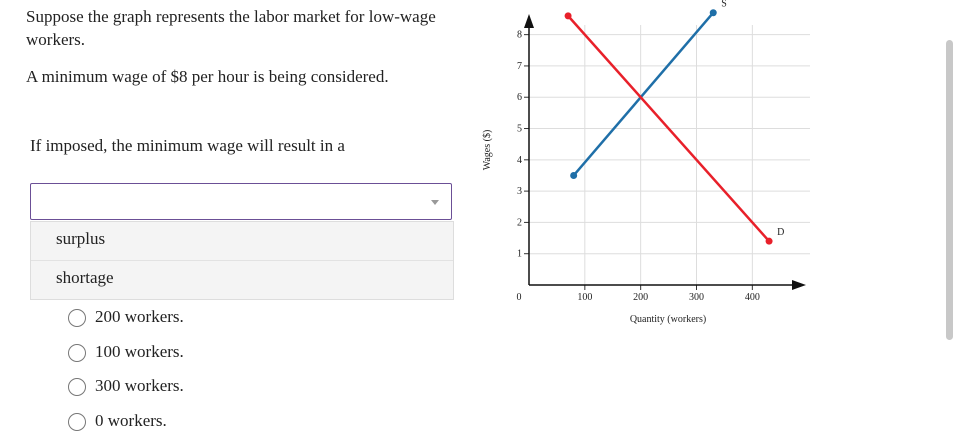  I want to click on dropdown, so click(241, 201).